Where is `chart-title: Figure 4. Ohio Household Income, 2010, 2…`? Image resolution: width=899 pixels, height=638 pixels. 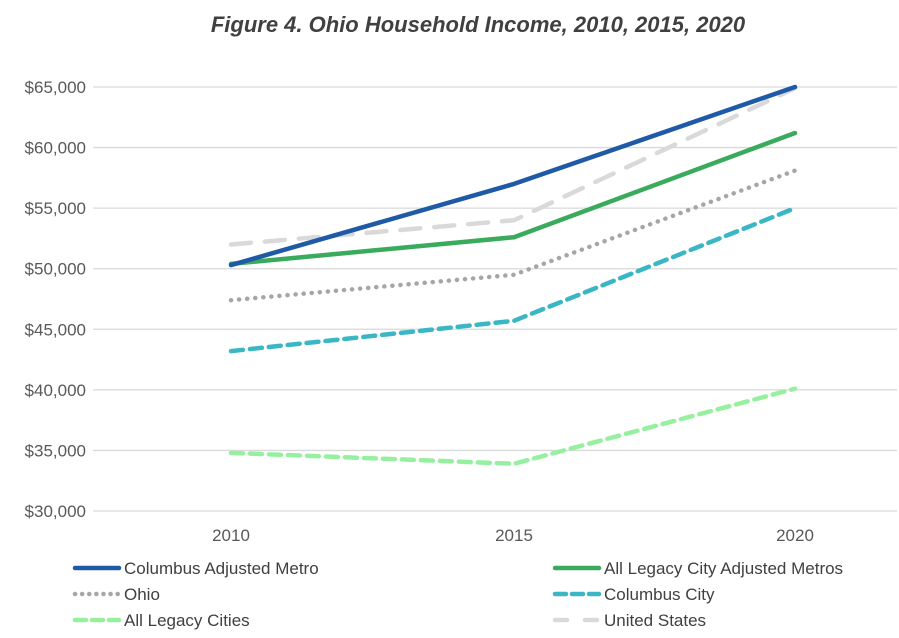 chart-title: Figure 4. Ohio Household Income, 2010, 2… is located at coordinates (478, 24).